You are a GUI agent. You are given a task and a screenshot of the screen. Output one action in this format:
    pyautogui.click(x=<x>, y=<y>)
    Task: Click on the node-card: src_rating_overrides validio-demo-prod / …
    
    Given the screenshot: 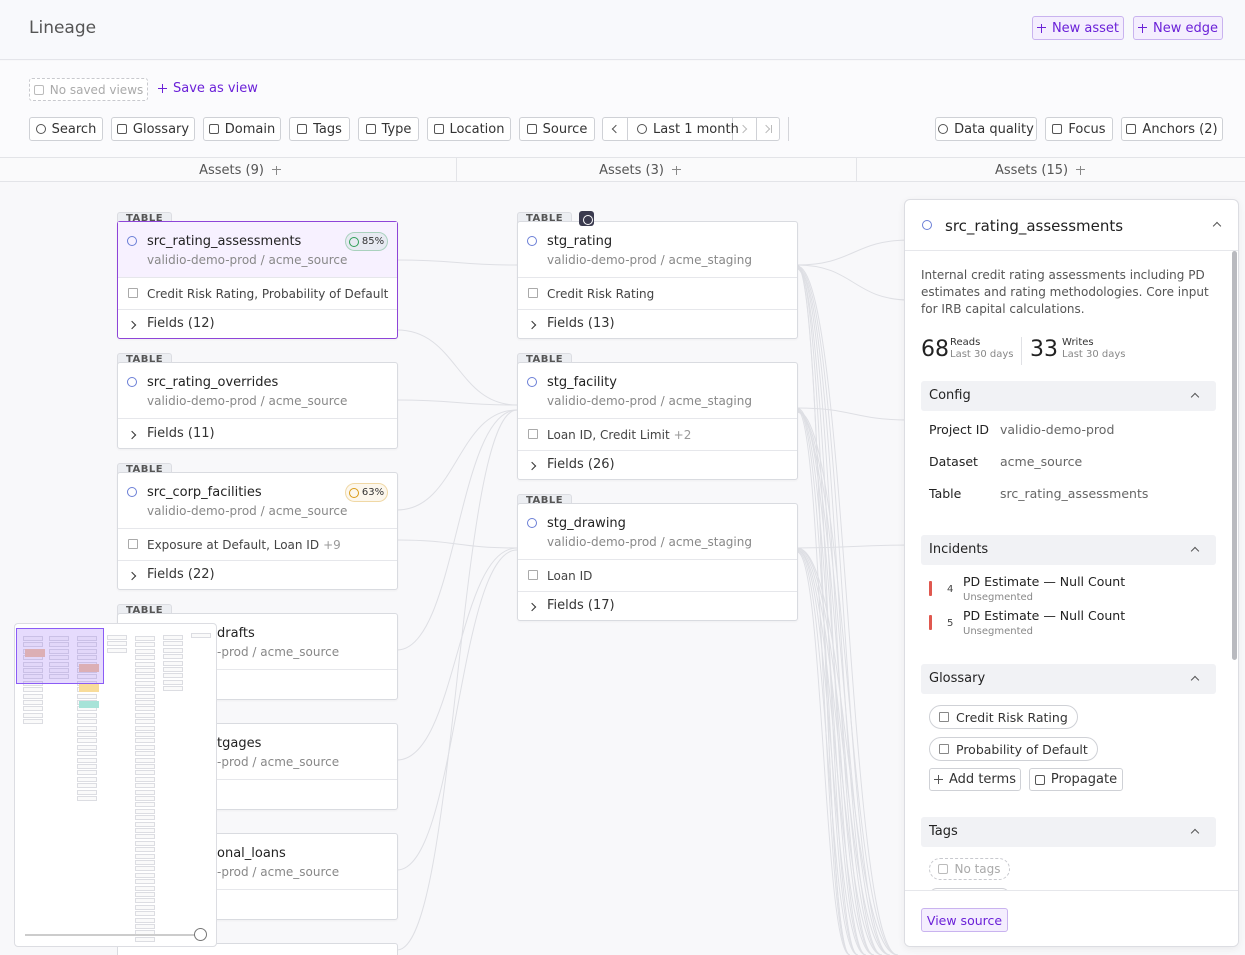 What is the action you would take?
    pyautogui.click(x=257, y=405)
    